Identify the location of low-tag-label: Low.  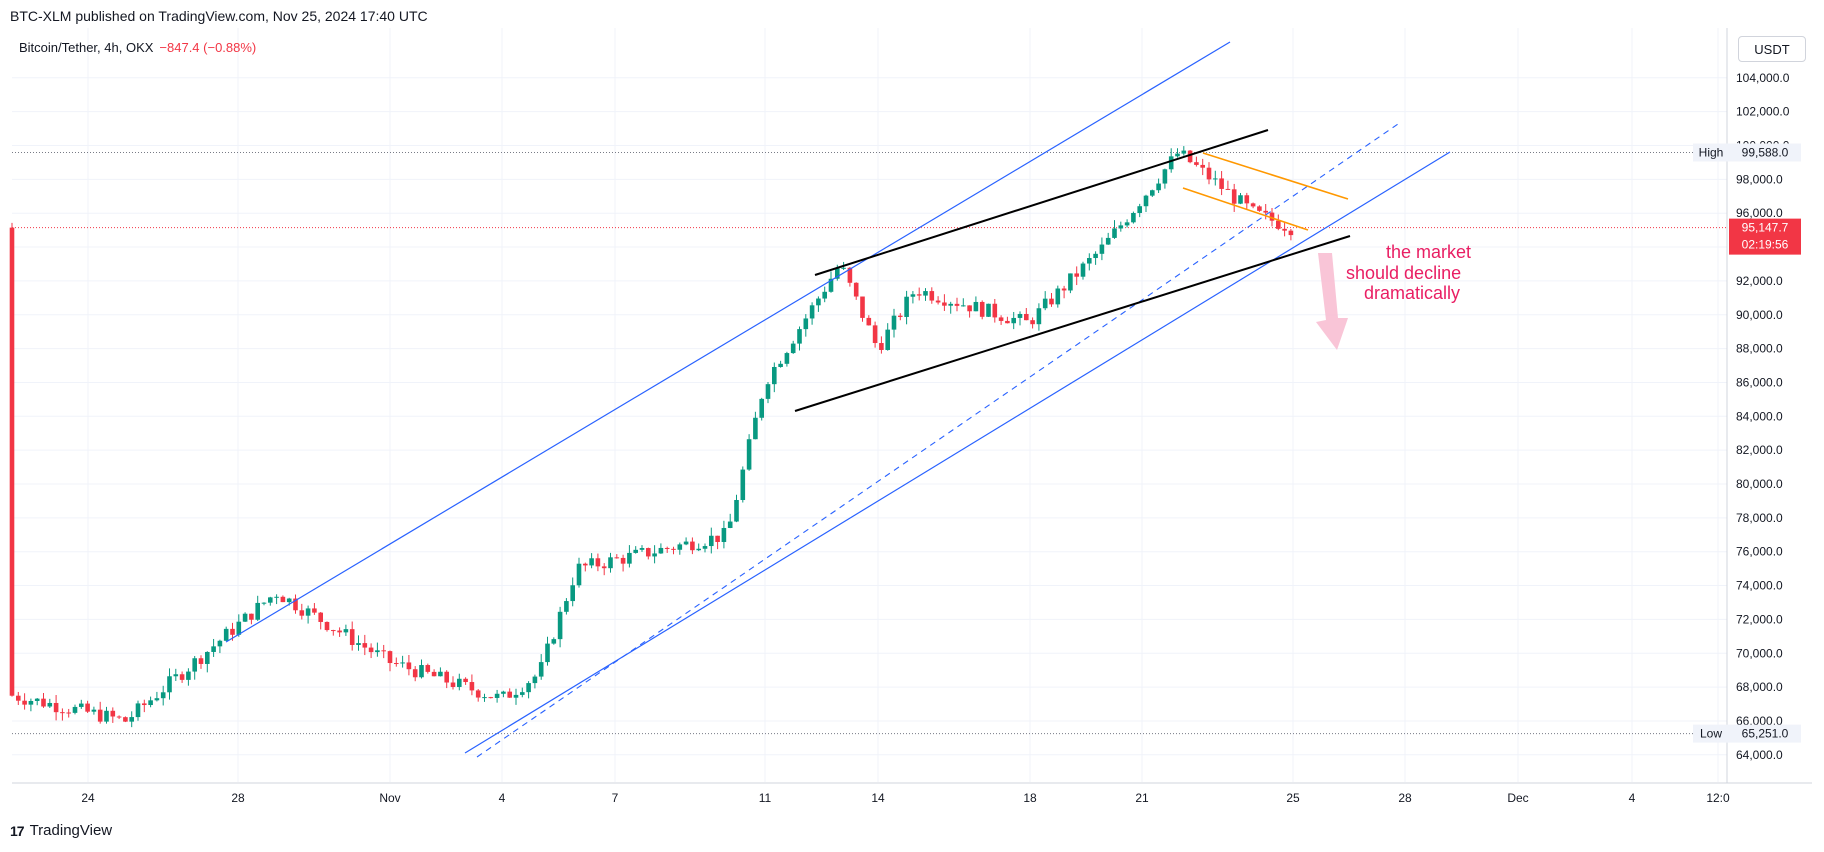
(1711, 734).